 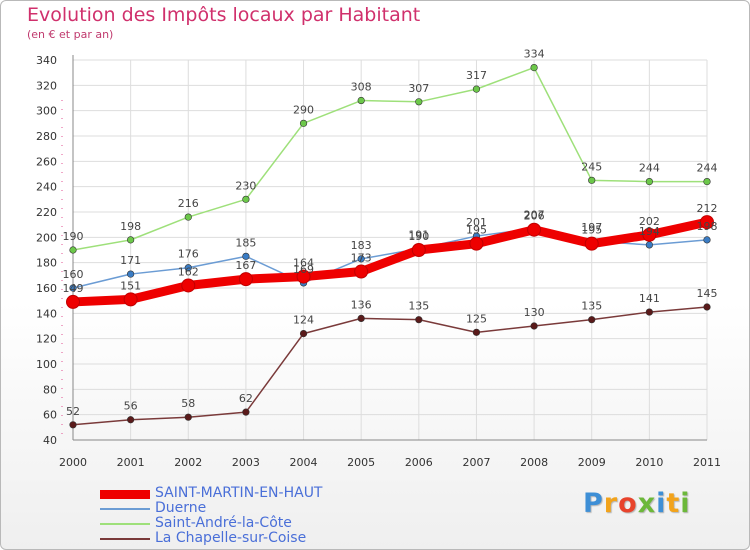 I want to click on data-label: 58, so click(x=188, y=403).